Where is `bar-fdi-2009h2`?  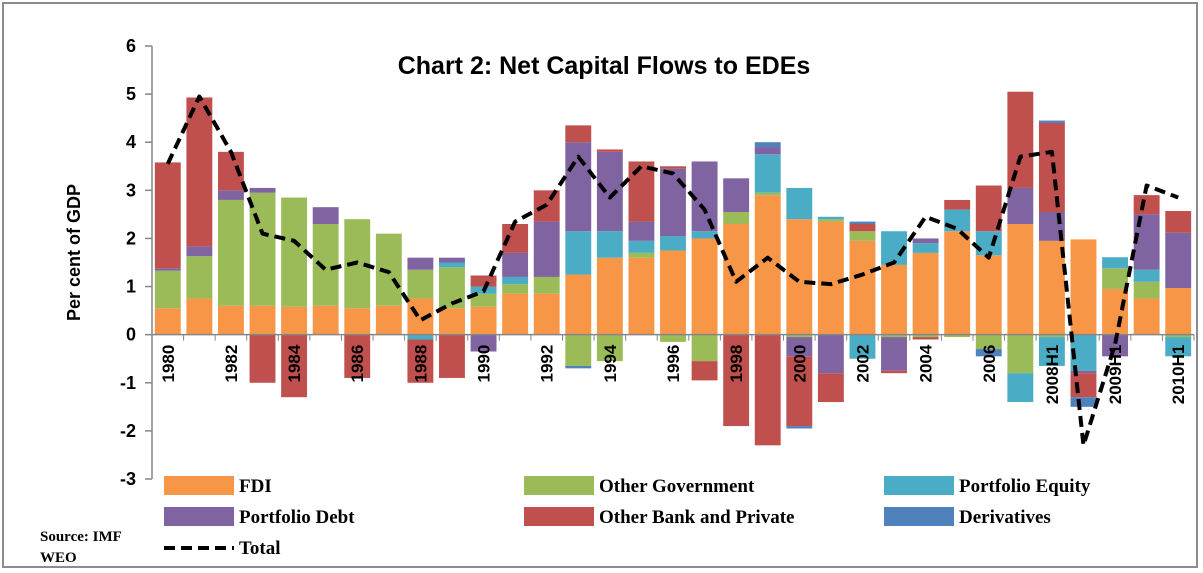 bar-fdi-2009h2 is located at coordinates (1146, 316).